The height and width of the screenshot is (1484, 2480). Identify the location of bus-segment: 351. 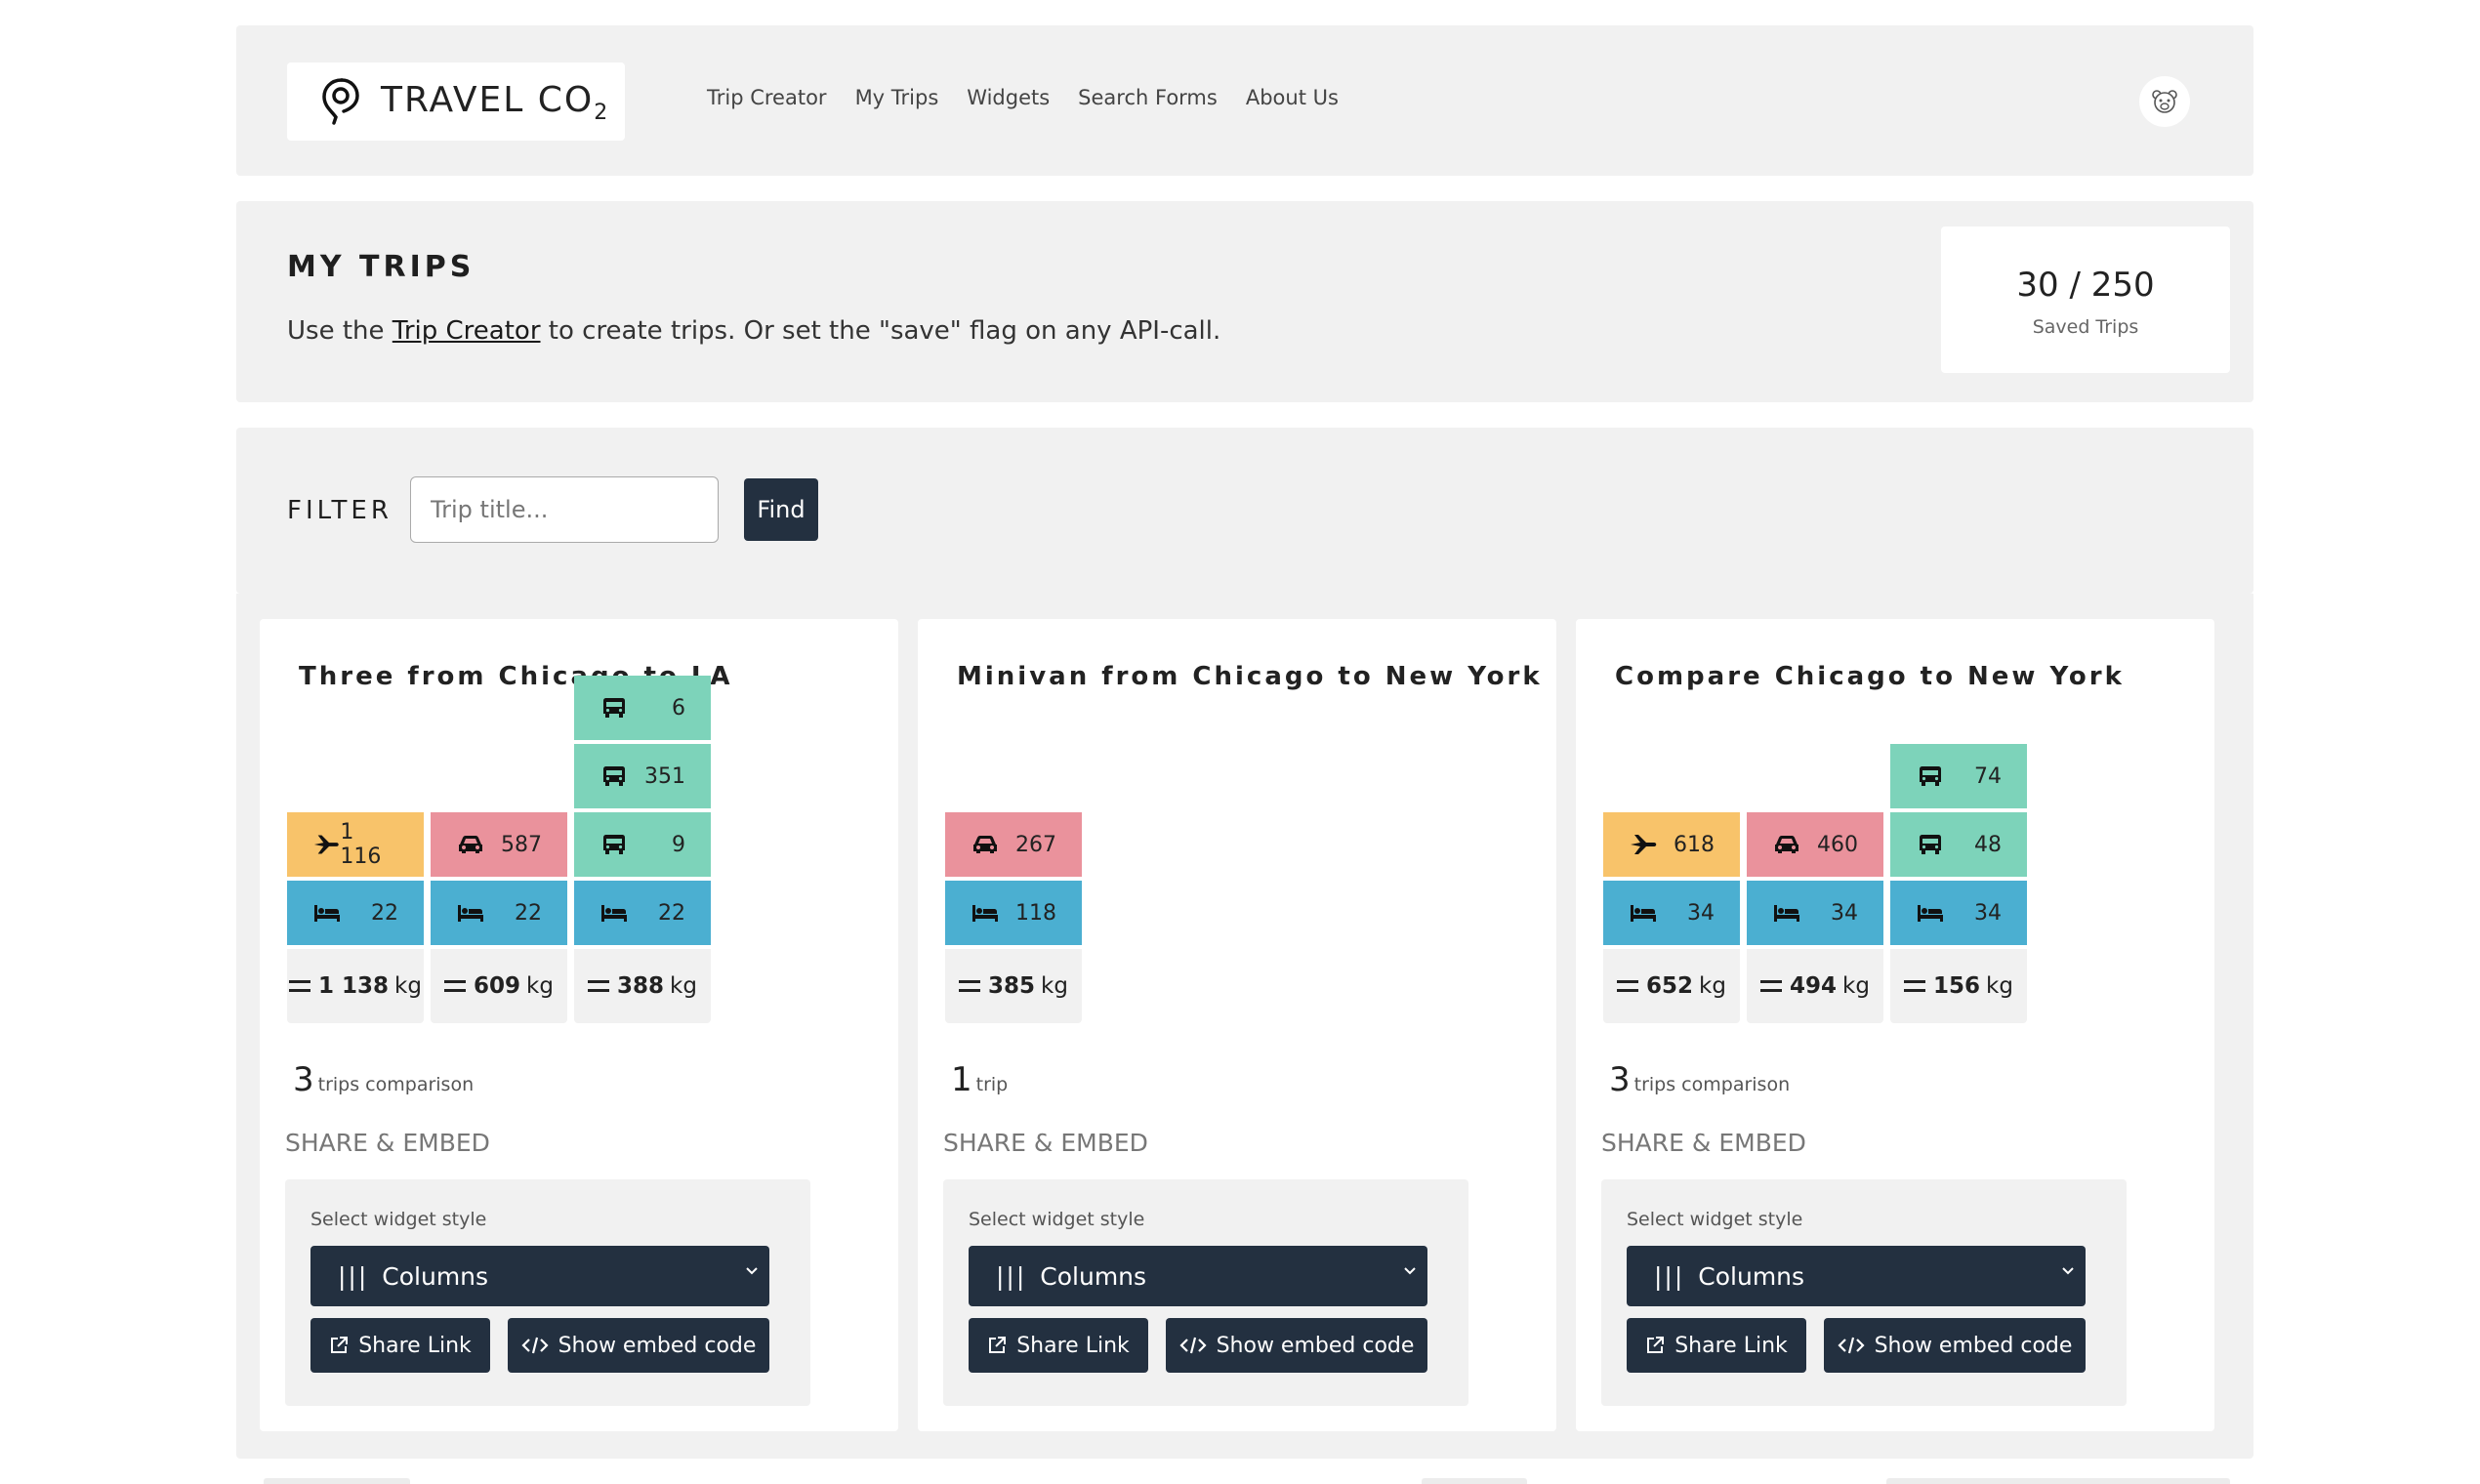
(642, 776).